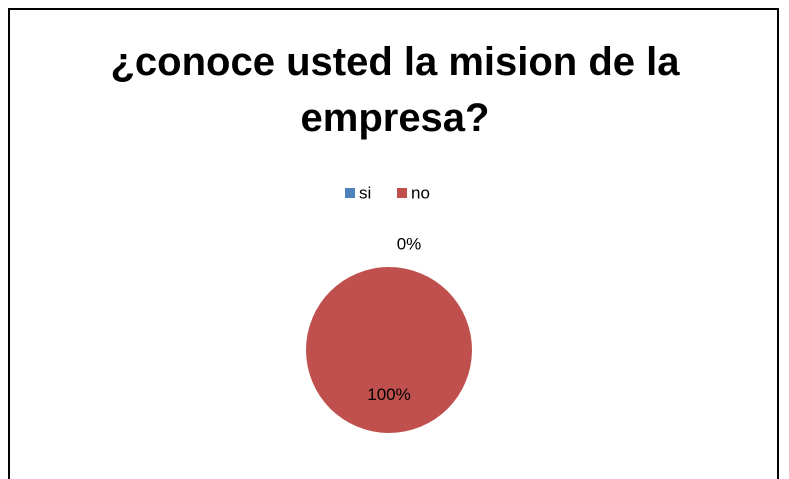 The height and width of the screenshot is (479, 789). I want to click on data-label: 100%, so click(388, 394).